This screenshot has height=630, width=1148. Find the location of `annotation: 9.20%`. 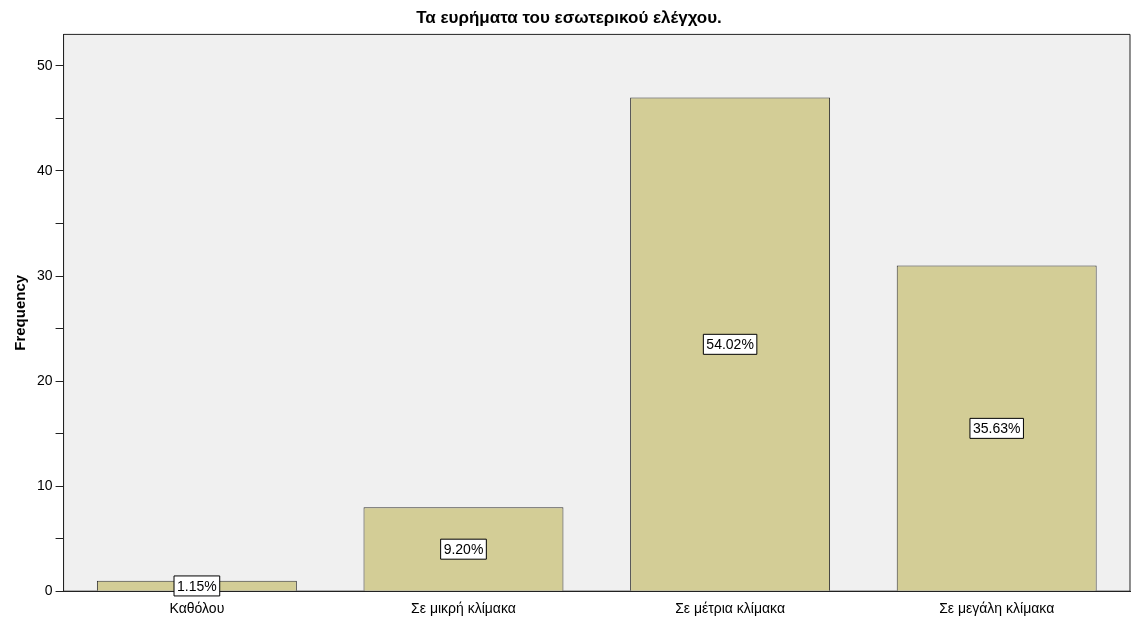

annotation: 9.20% is located at coordinates (463, 549).